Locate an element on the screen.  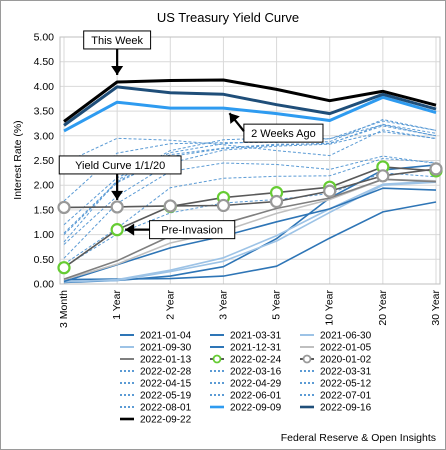
annotation-2-box is located at coordinates (120, 165).